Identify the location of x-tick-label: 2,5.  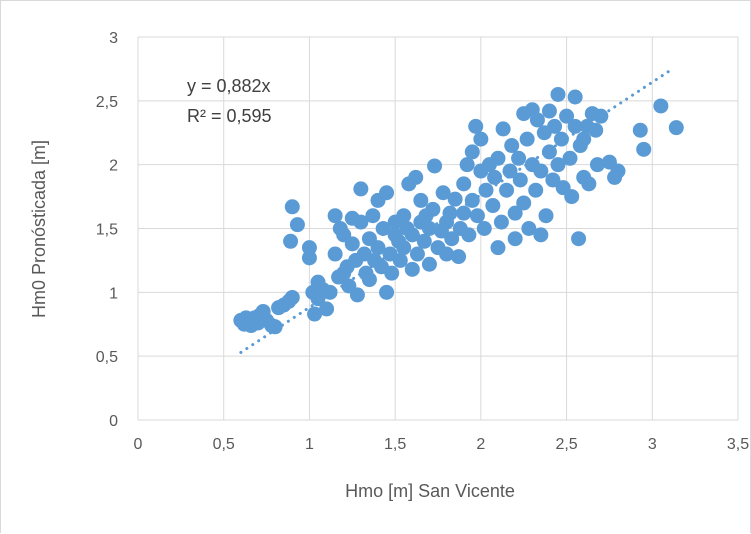
(566, 444).